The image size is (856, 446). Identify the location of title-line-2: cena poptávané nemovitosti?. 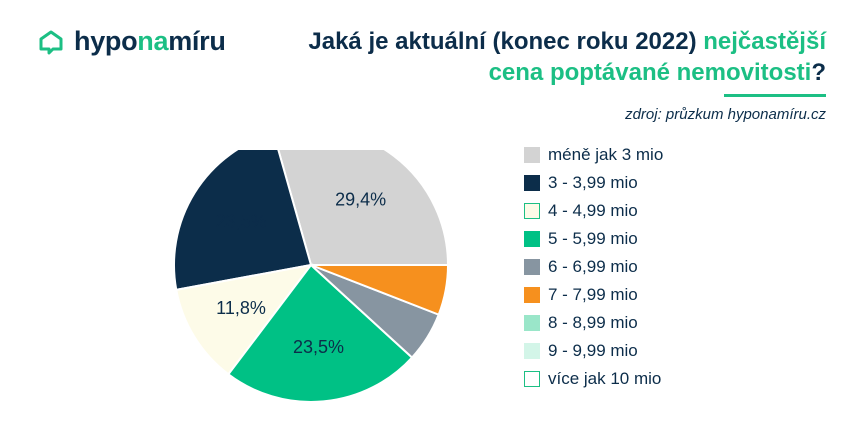
(567, 72).